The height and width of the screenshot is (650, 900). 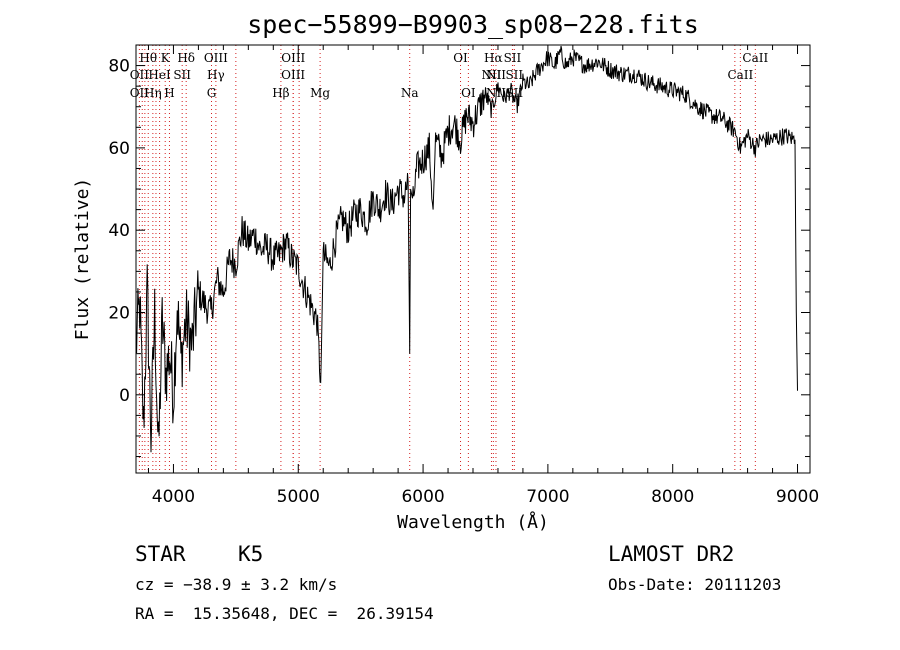 What do you see at coordinates (320, 93) in the screenshot?
I see `line-label-23: Mg` at bounding box center [320, 93].